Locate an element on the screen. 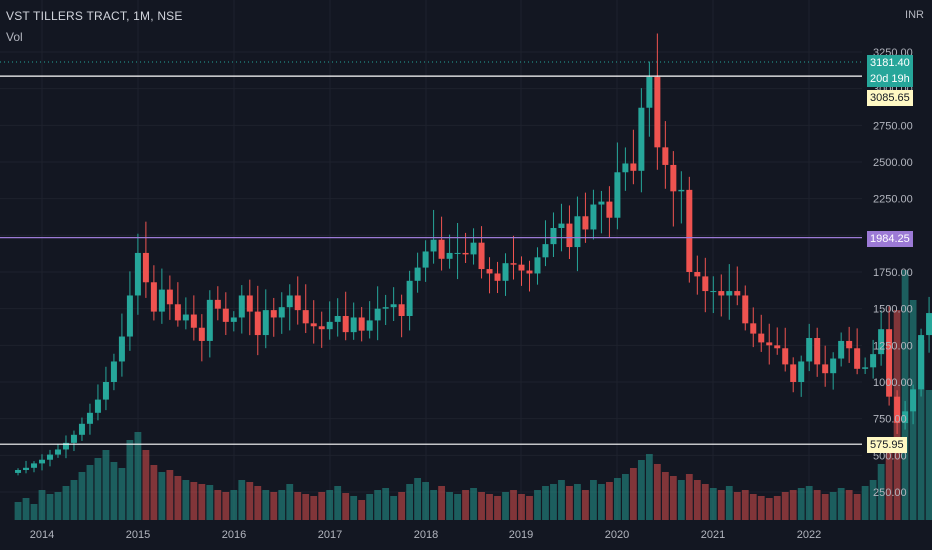  x-tick-label: 2018 is located at coordinates (426, 535).